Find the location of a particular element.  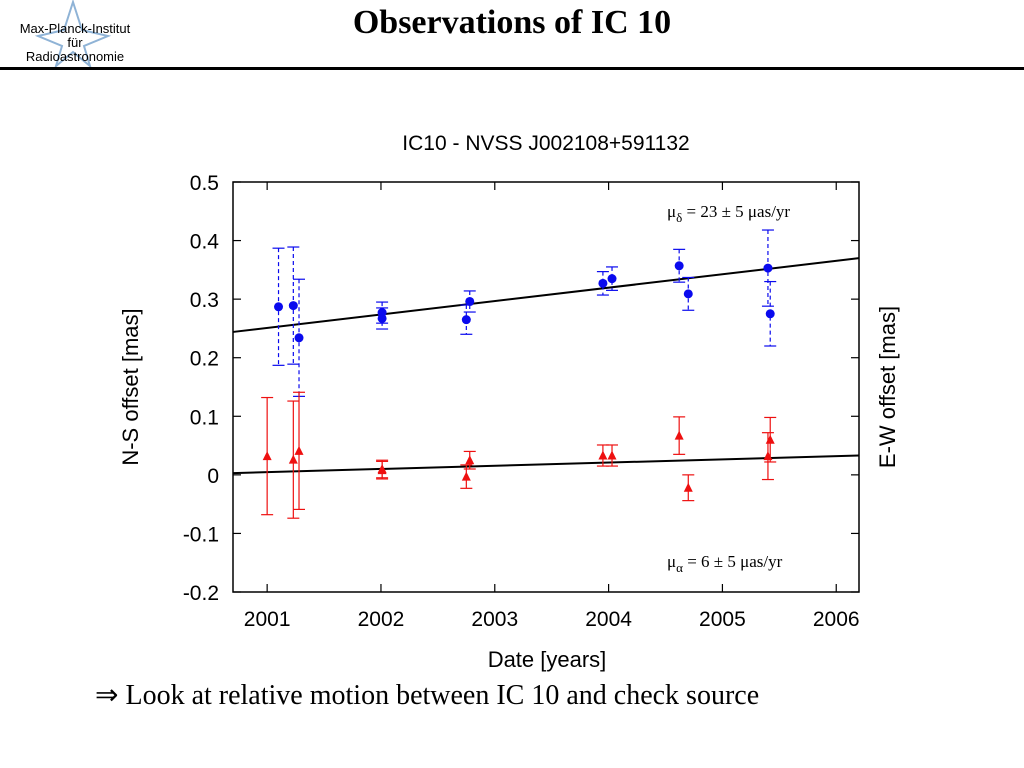

star-logo-icon is located at coordinates (73, 34).